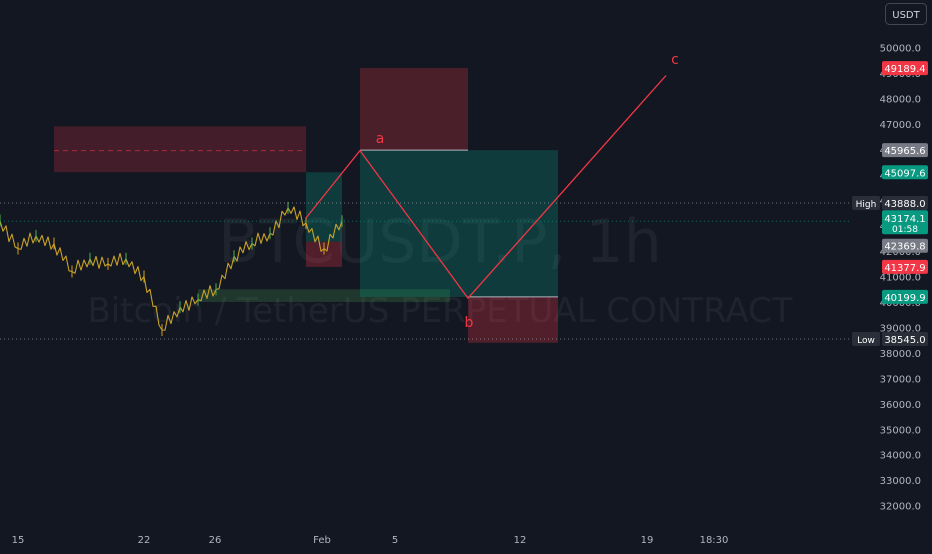  I want to click on watermark-symbol: BTCUSDT.P, 1h, so click(440, 242).